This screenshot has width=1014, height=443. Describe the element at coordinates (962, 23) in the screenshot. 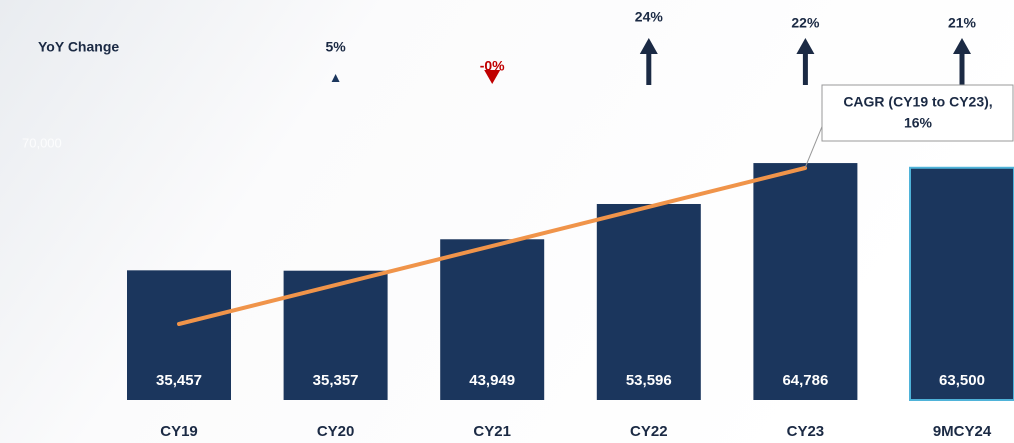

I see `yoy-label: 21%` at that location.